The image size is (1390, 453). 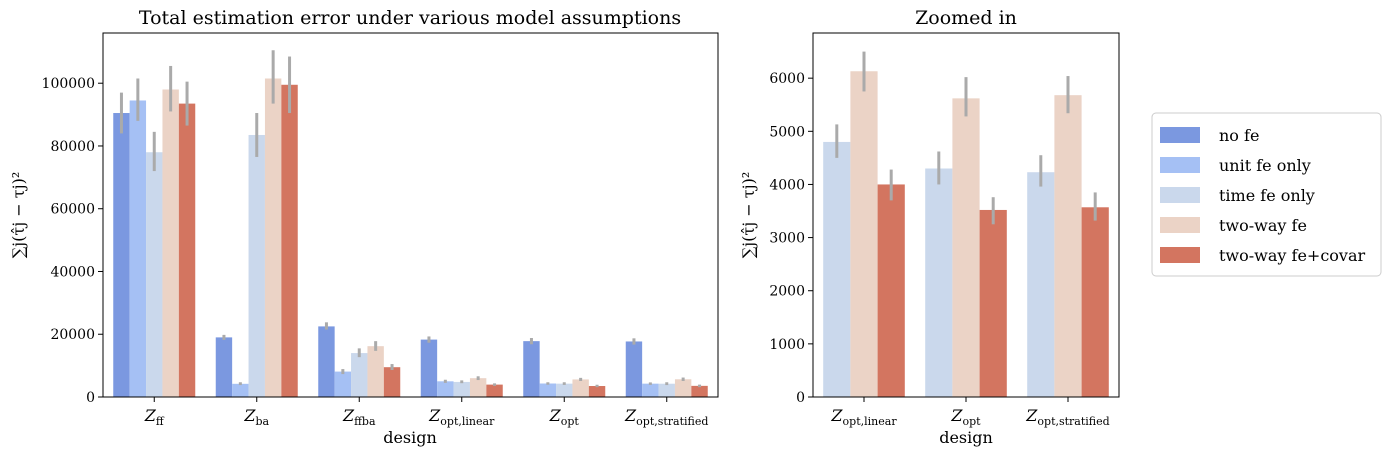 I want to click on right-x-ticks: Zopt,linear Zopt Zopt,stratified, so click(x=970, y=412).